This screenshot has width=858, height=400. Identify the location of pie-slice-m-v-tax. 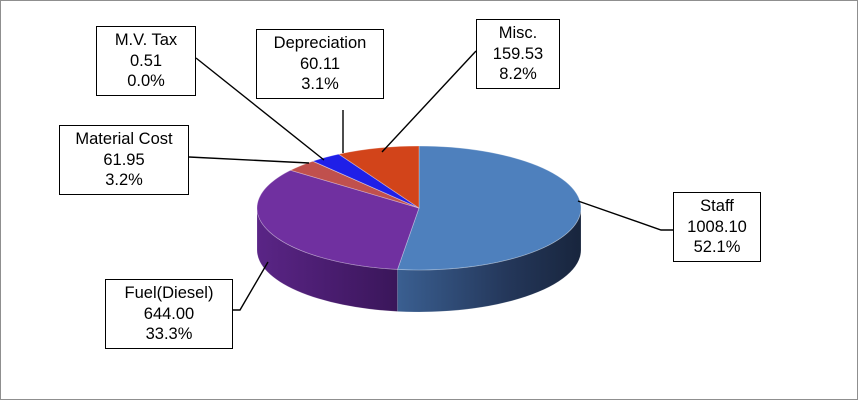
(365, 184).